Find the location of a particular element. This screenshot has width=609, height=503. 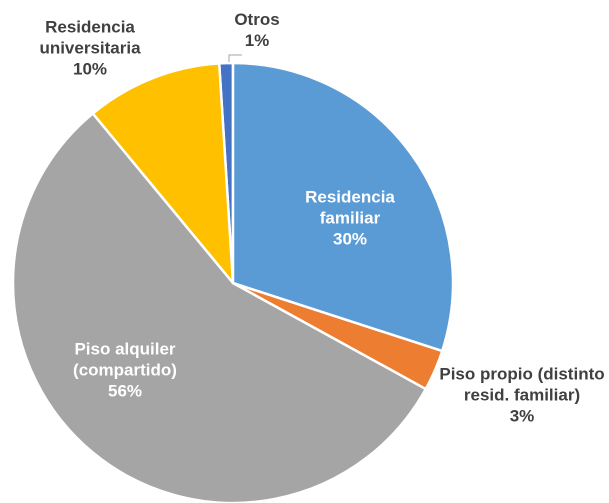

value-label: 10% is located at coordinates (90, 69).